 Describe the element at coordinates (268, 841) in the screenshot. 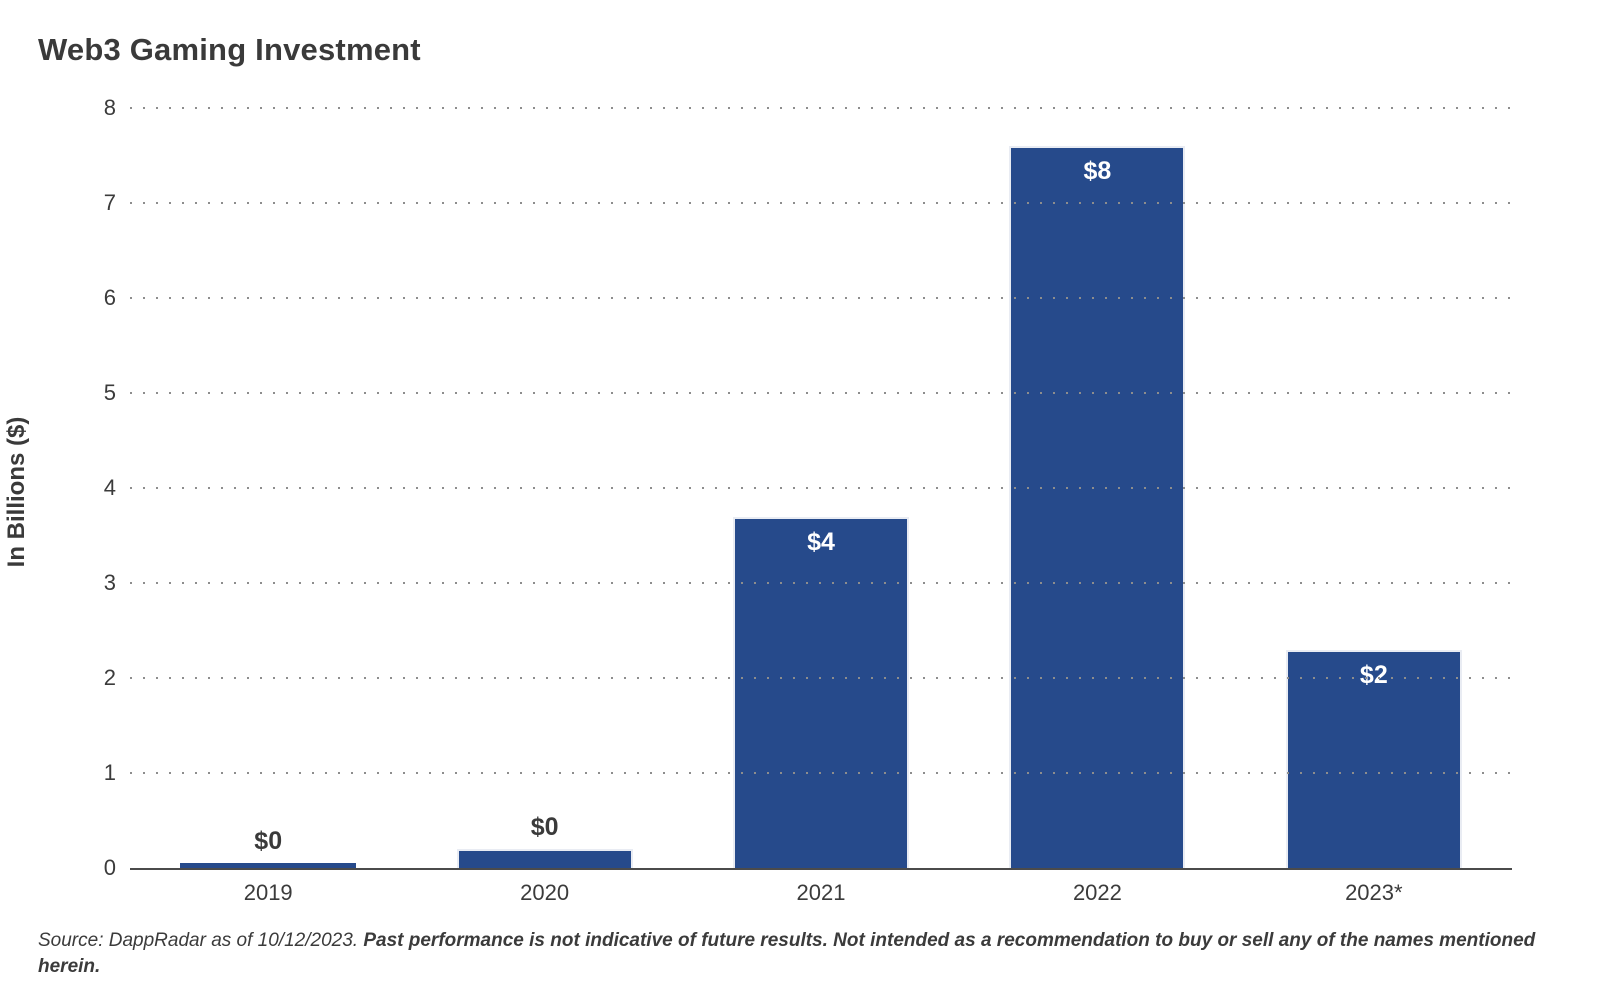

I see `bar-value-label-2019: $0` at that location.